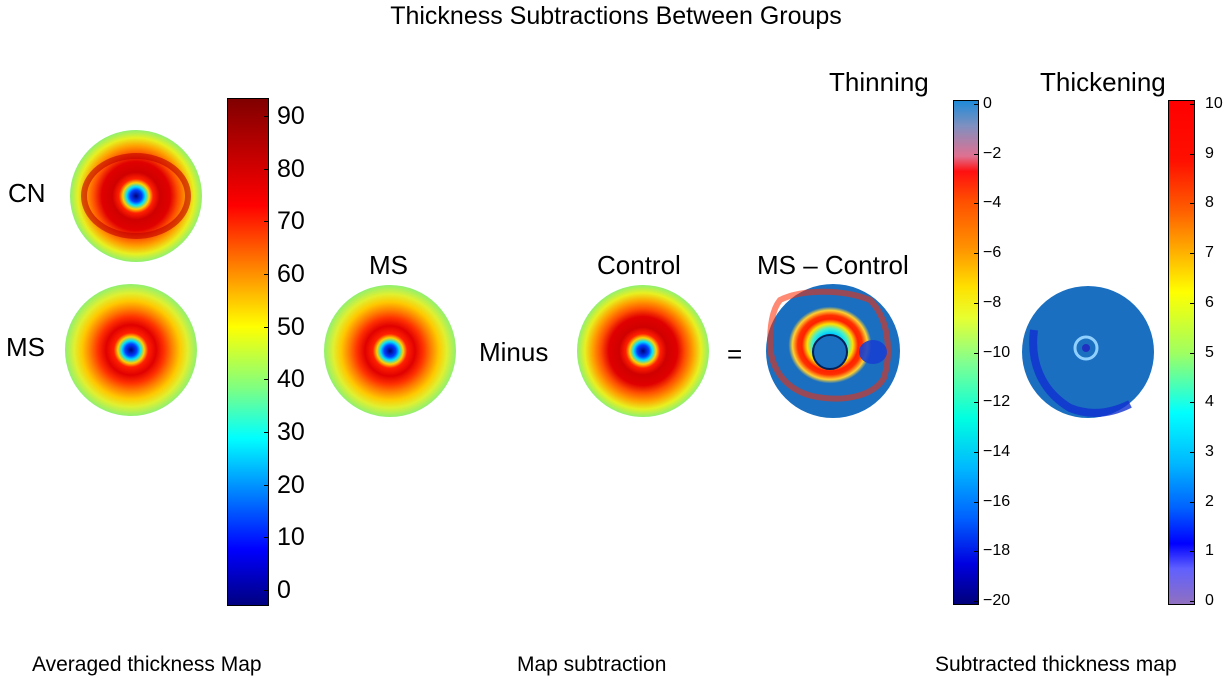  Describe the element at coordinates (1209, 352) in the screenshot. I see `colorbar-thickening-tick-label: 5` at that location.